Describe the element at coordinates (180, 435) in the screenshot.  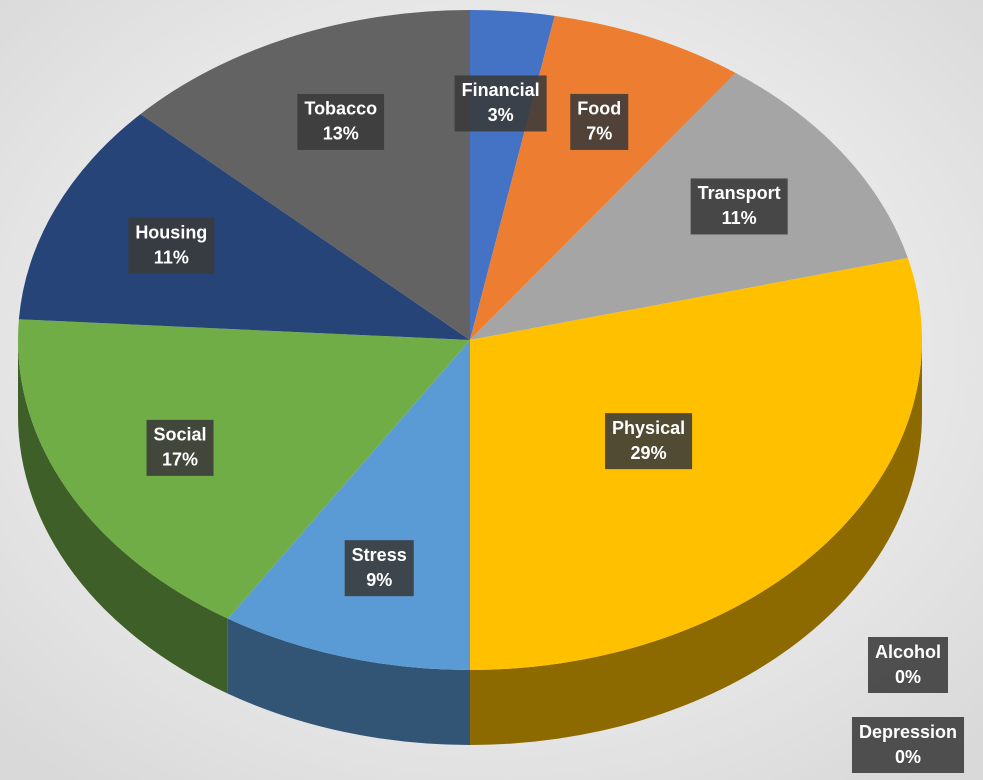
I see `data-label-name: Social` at that location.